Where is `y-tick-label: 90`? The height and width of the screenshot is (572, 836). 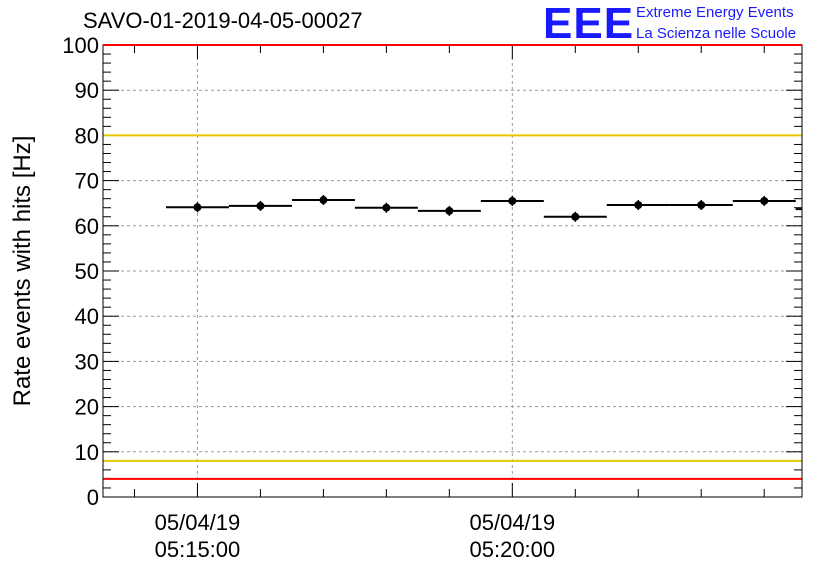
y-tick-label: 90 is located at coordinates (87, 90).